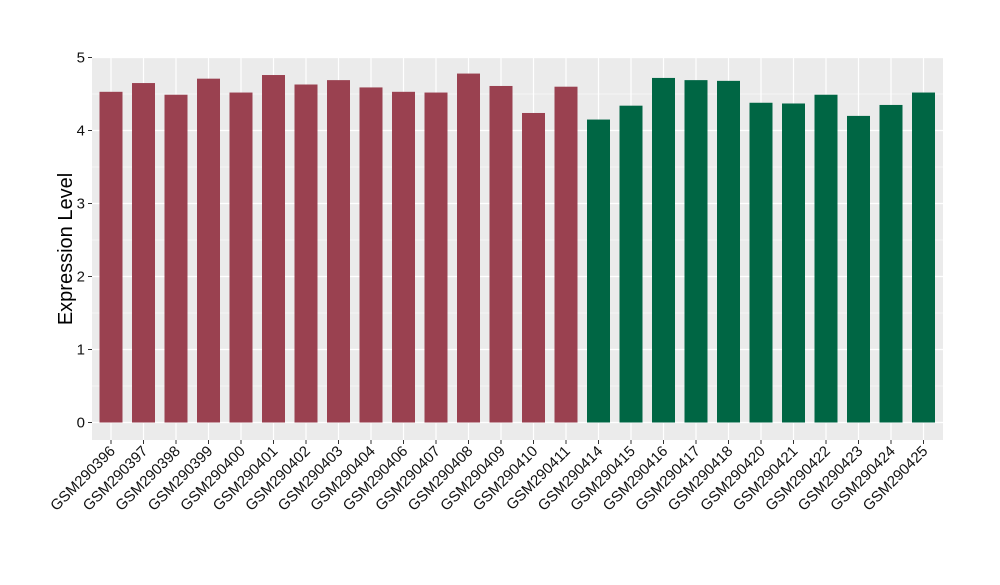 The height and width of the screenshot is (585, 1000). I want to click on bar-GSM290411, so click(566, 254).